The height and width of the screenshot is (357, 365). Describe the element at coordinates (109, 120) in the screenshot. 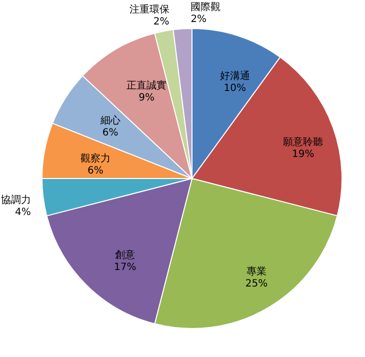

I see `slice-label: 細心` at that location.